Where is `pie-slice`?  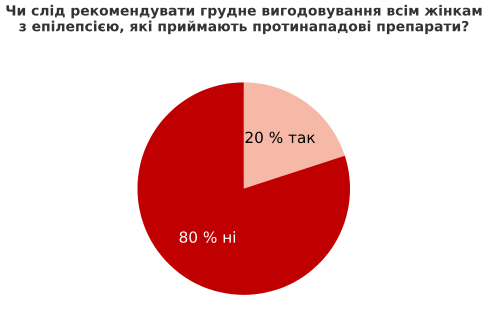 pie-slice is located at coordinates (294, 135).